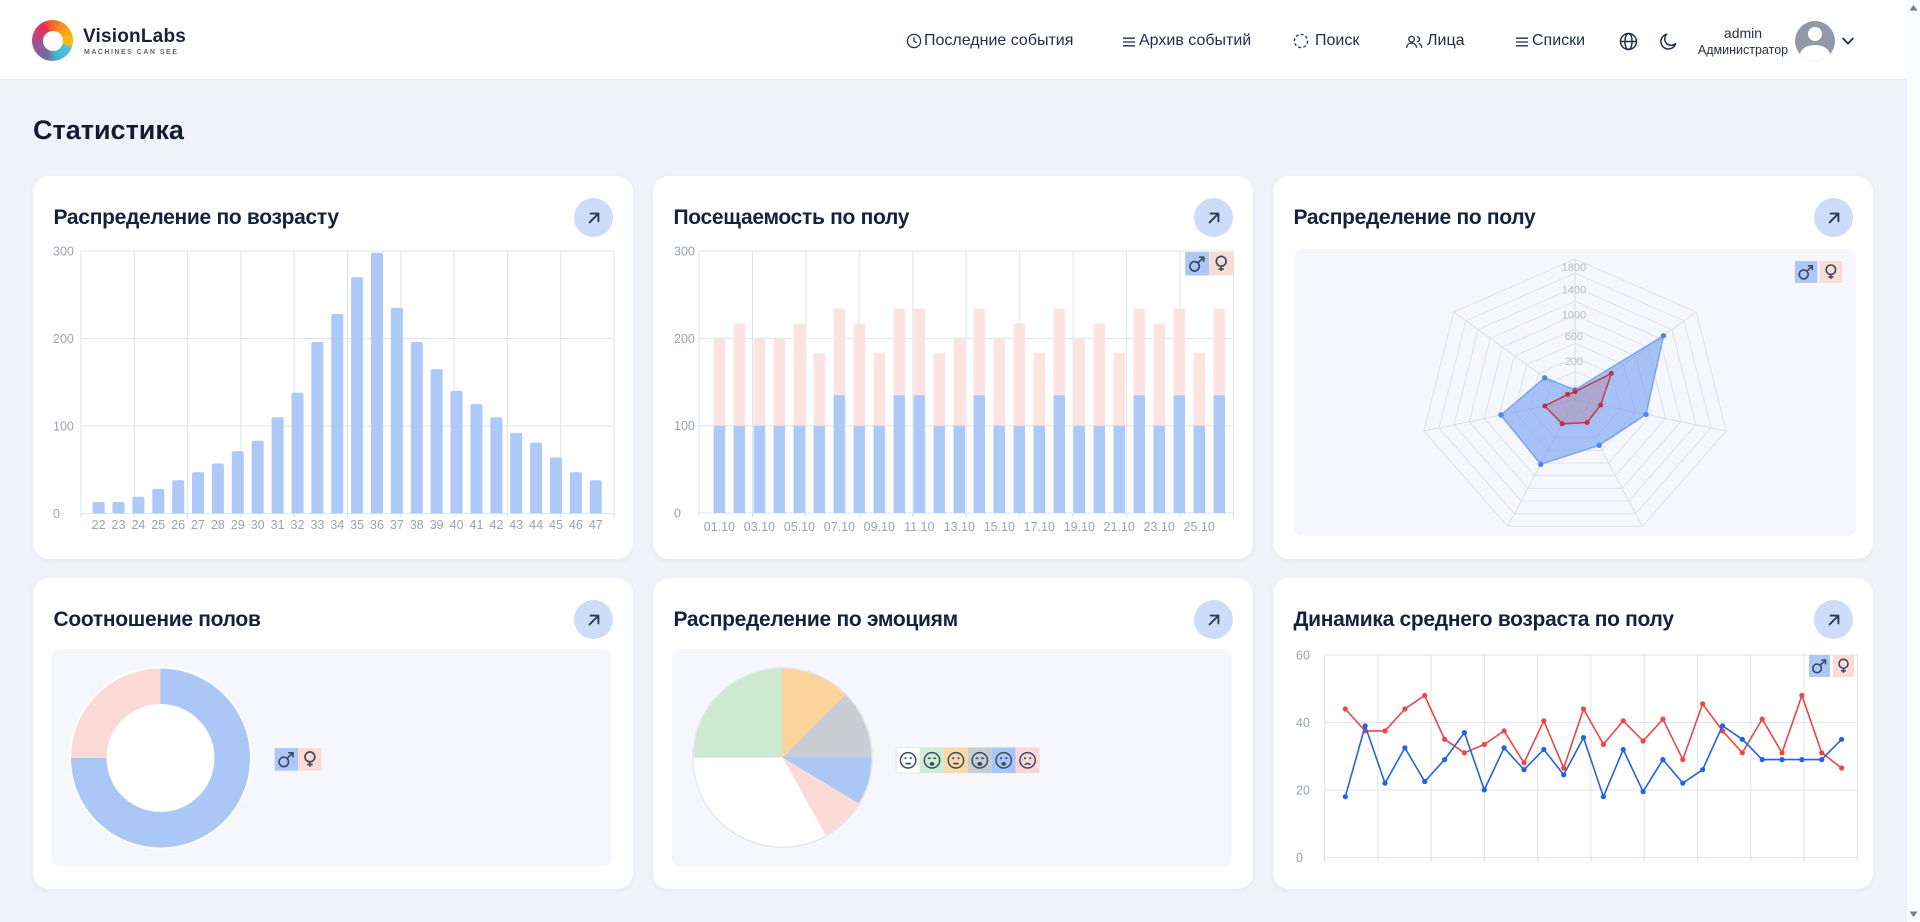  Describe the element at coordinates (1079, 527) in the screenshot. I see `svg-text: 19.10` at that location.